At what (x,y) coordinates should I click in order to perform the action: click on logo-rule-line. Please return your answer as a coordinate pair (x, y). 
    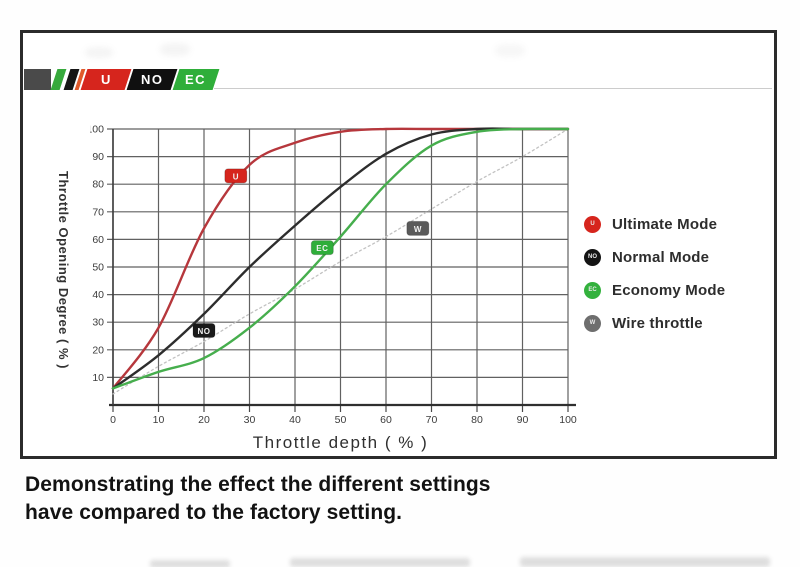
    Looking at the image, I should click on (493, 88).